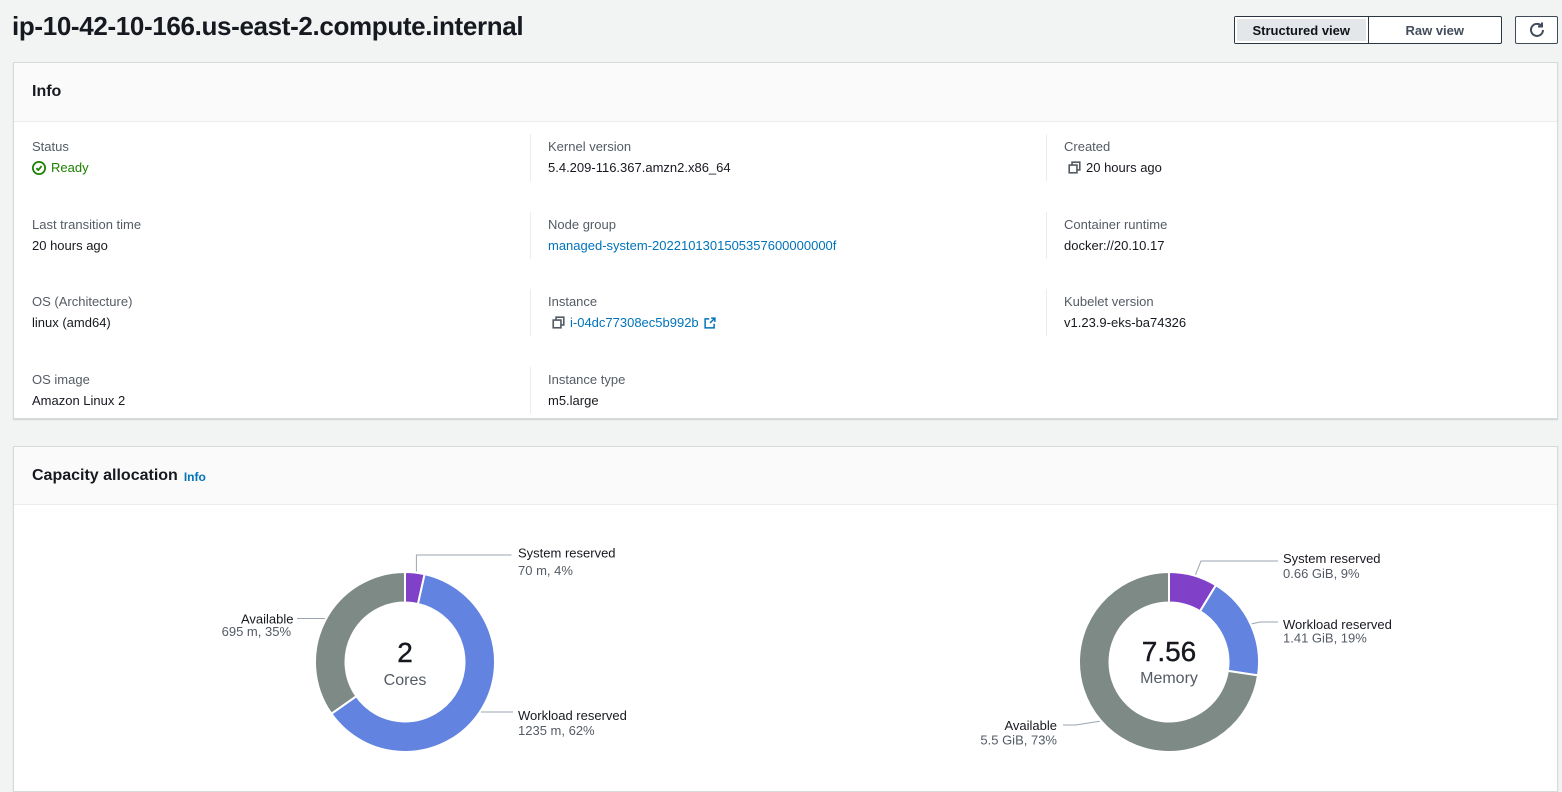 Image resolution: width=1562 pixels, height=792 pixels. I want to click on svg-text: 5.5 GiB, 73%, so click(1018, 740).